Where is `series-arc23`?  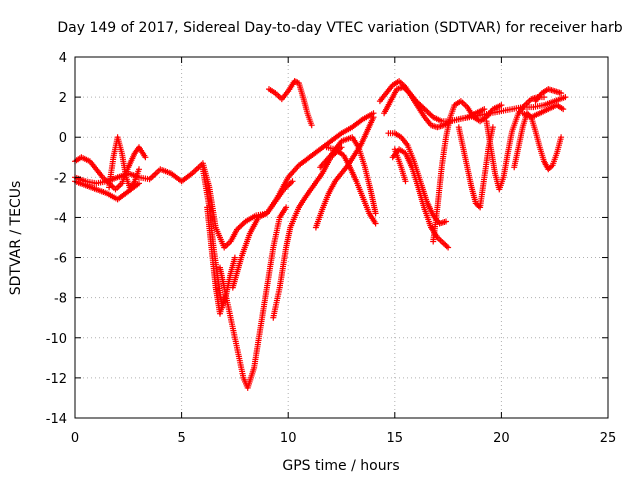
series-arc23 is located at coordinates (548, 95).